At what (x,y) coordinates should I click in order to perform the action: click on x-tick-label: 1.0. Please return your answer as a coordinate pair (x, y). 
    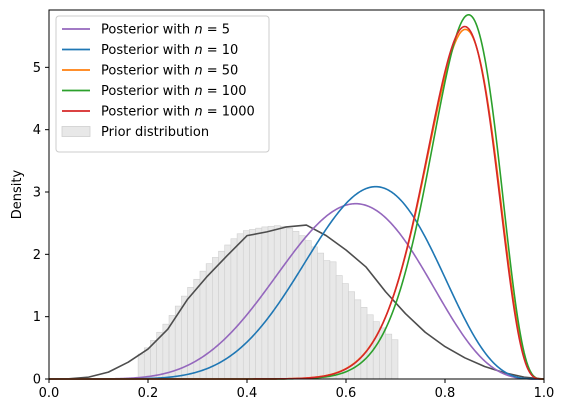
    Looking at the image, I should click on (544, 393).